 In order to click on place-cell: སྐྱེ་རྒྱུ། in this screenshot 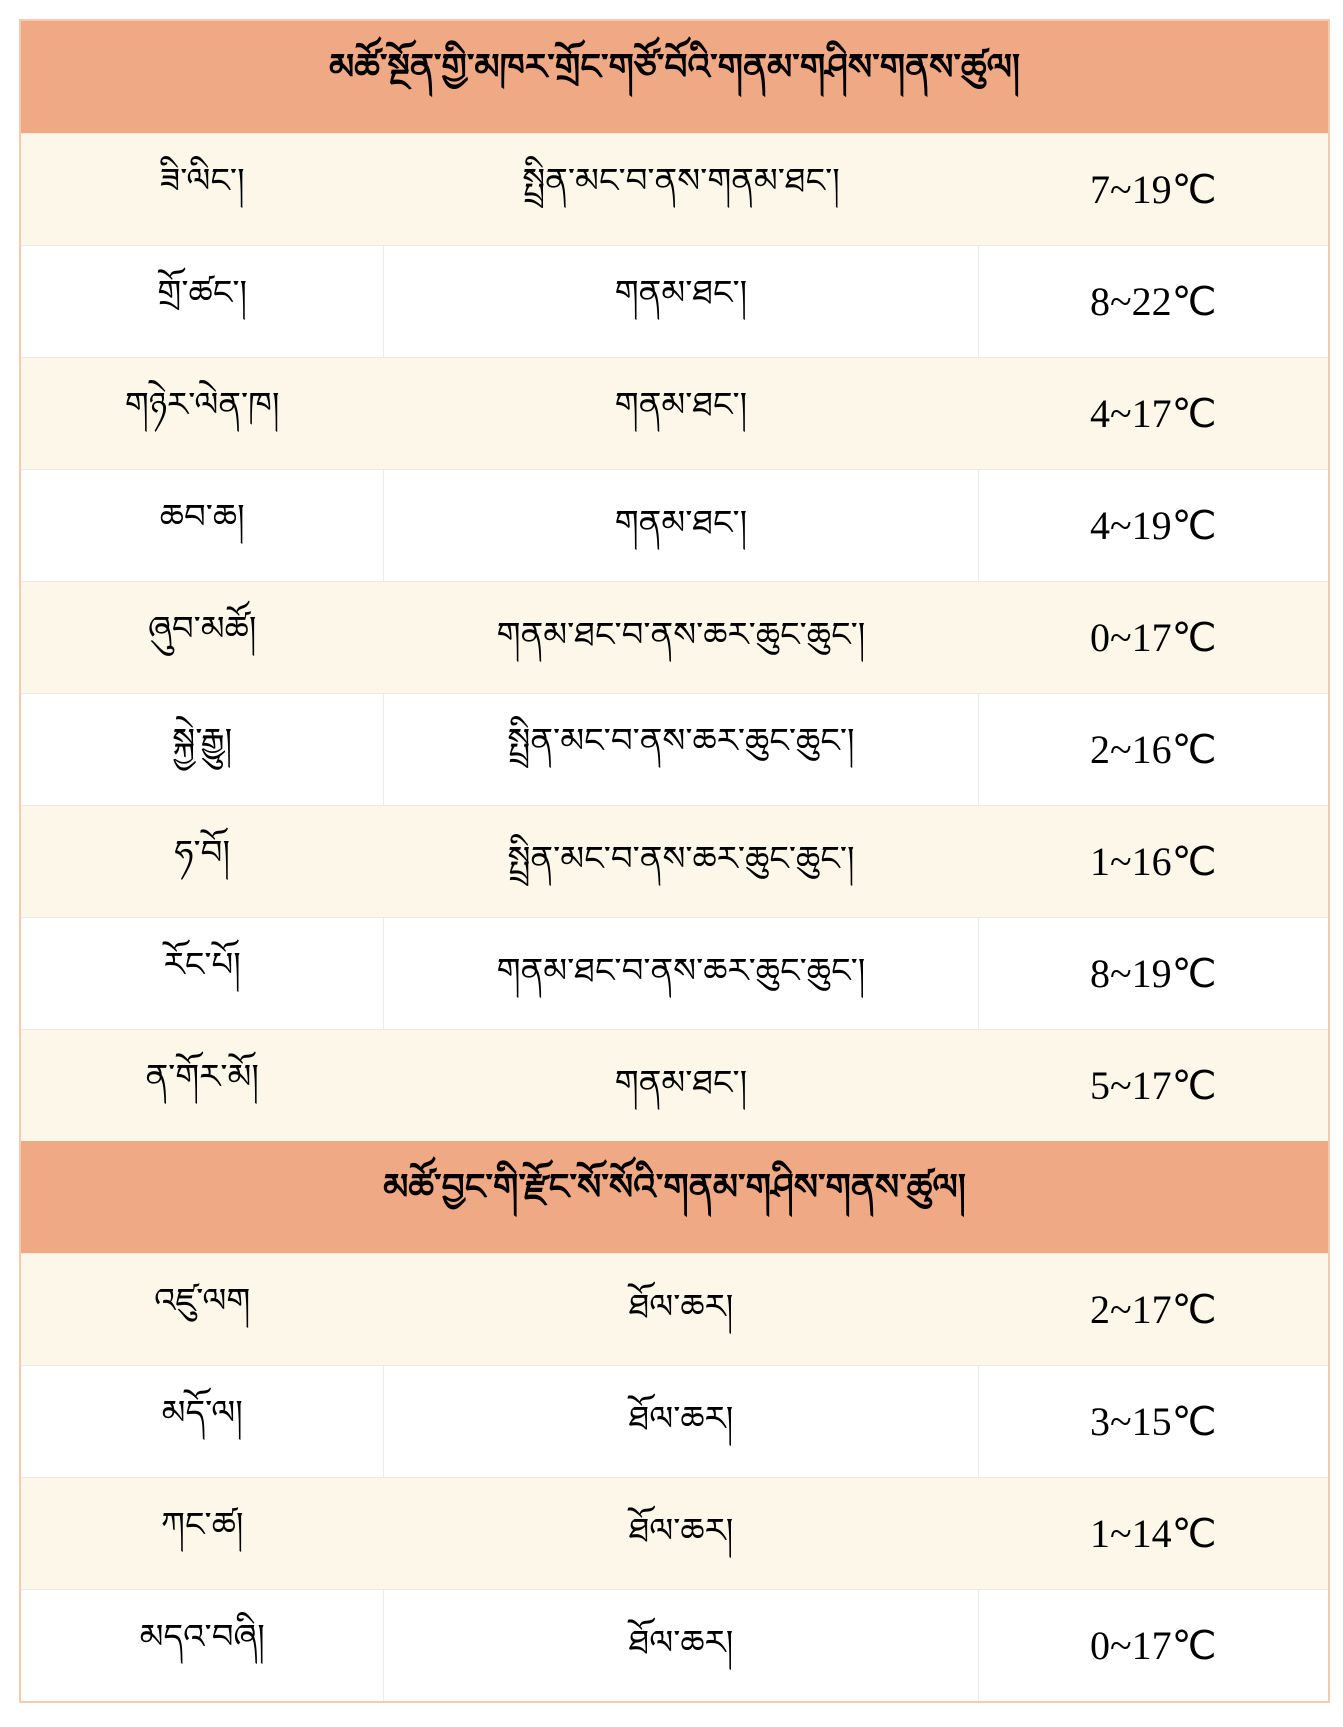, I will do `click(202, 740)`.